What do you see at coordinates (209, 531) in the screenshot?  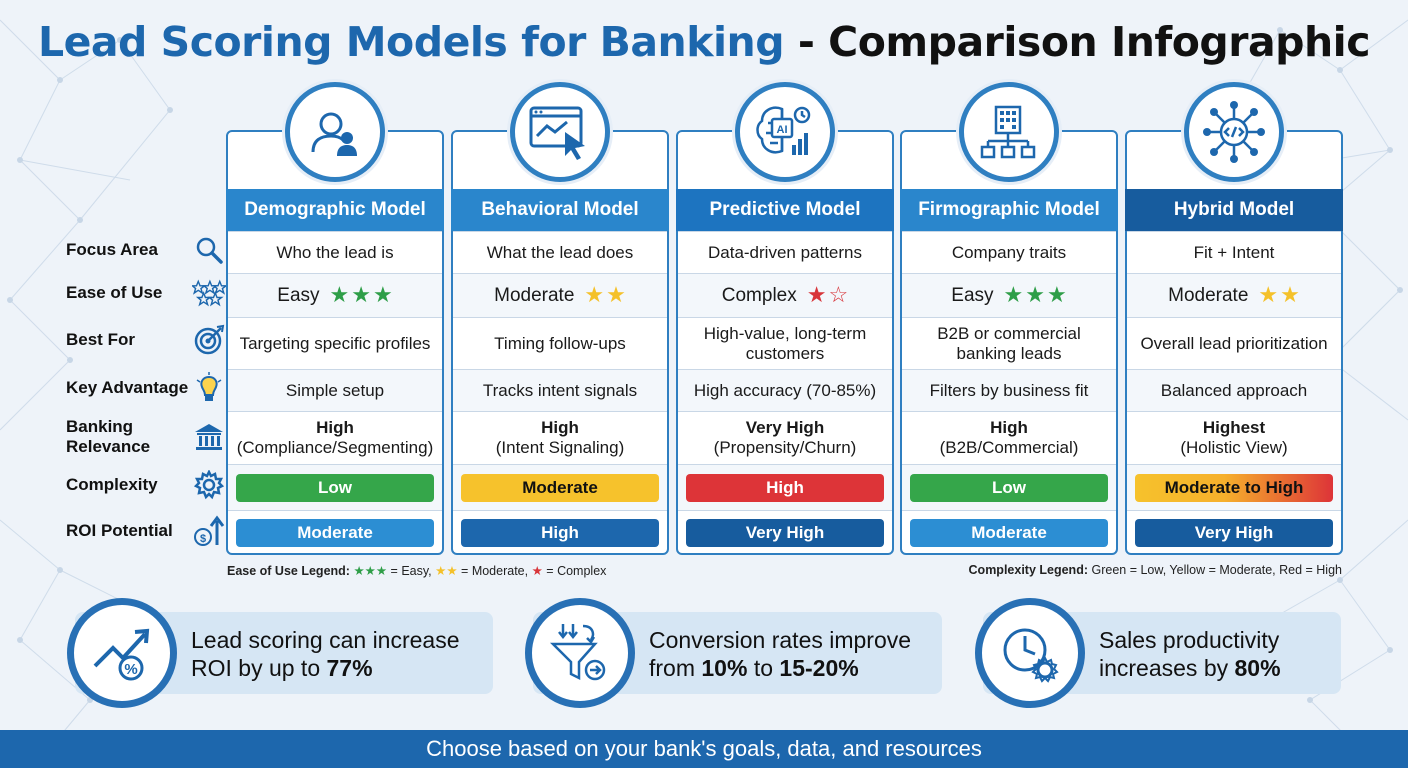 I see `growth-icon: $` at bounding box center [209, 531].